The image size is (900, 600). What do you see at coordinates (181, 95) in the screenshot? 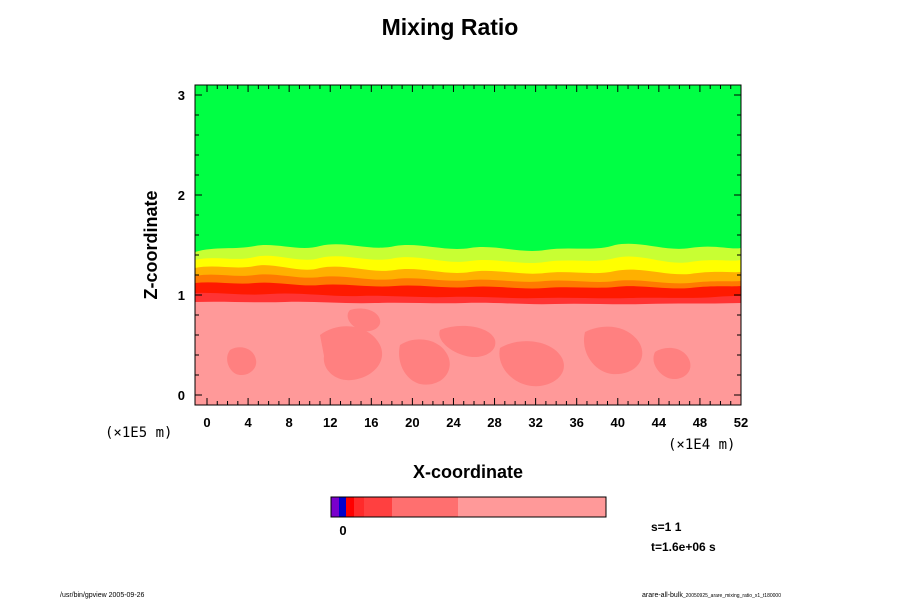
I see `y-tick-label: 3` at bounding box center [181, 95].